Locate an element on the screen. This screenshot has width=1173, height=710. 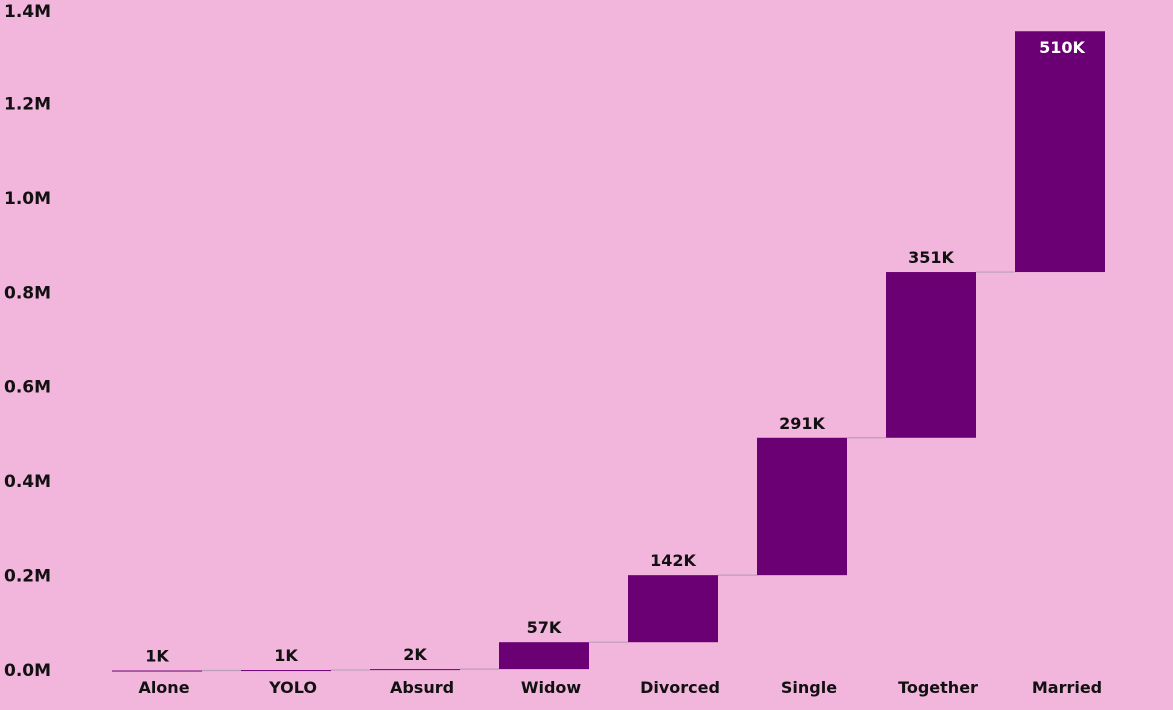
data-label: 510K is located at coordinates (1062, 47).